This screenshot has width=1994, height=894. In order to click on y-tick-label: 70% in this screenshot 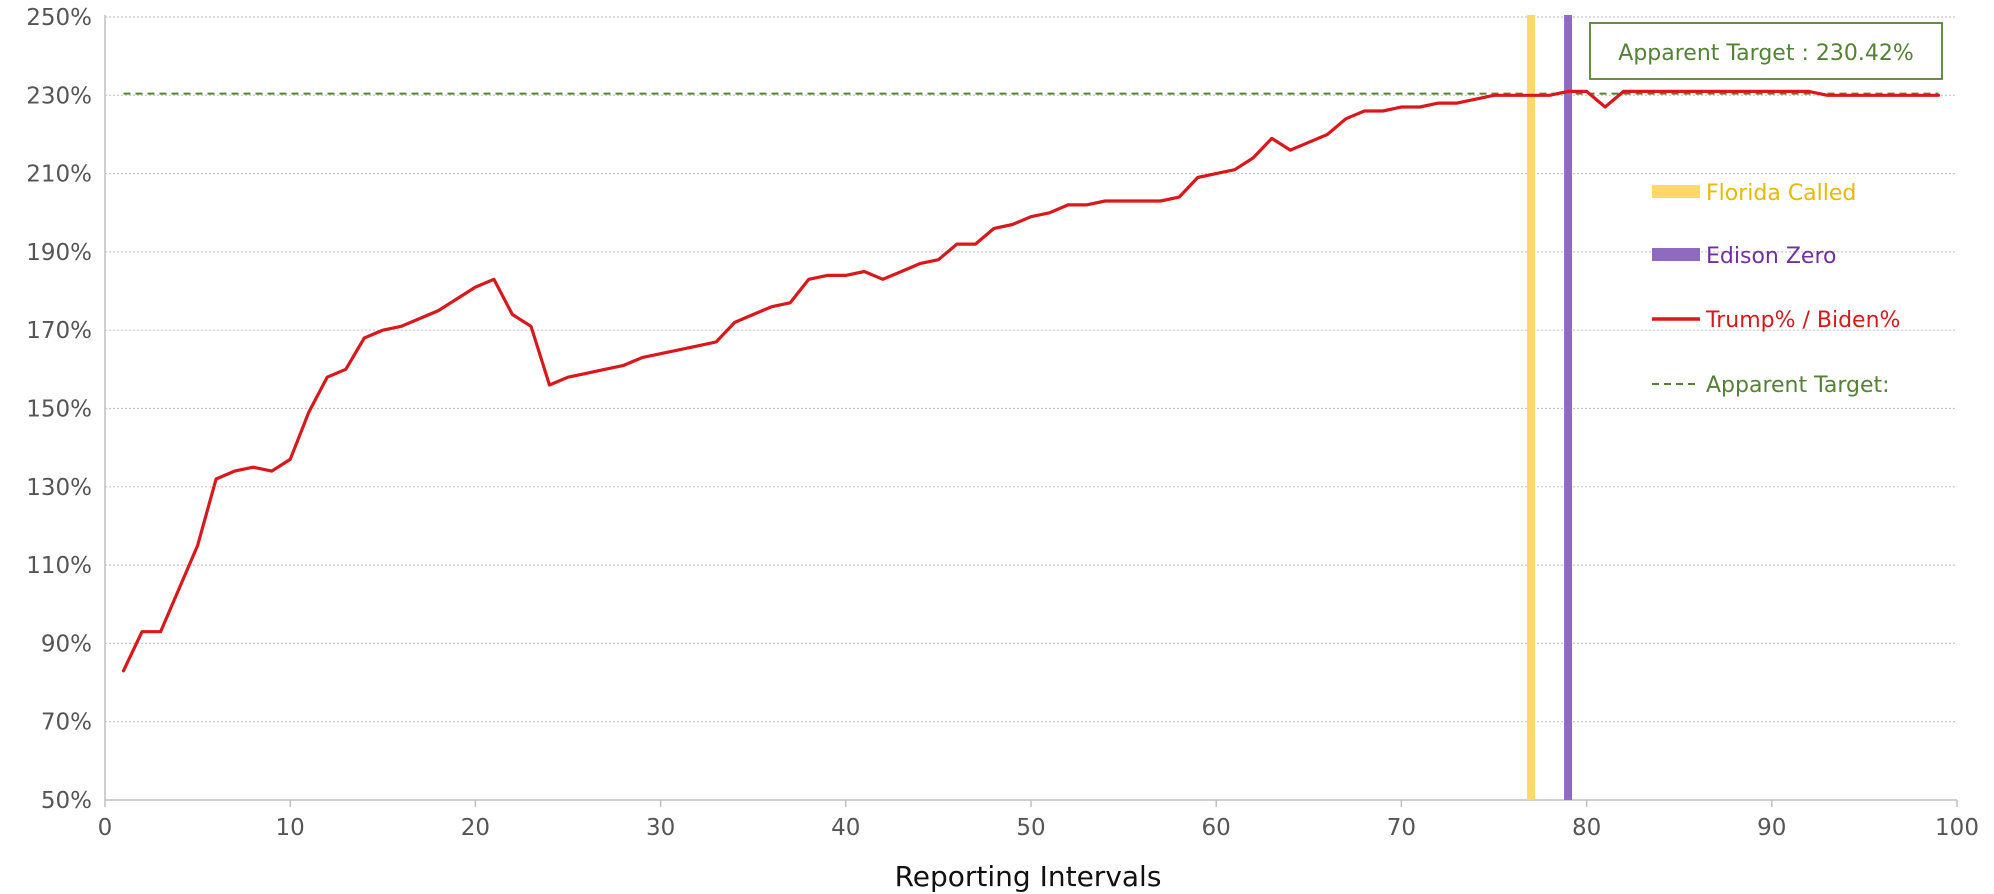, I will do `click(66, 723)`.